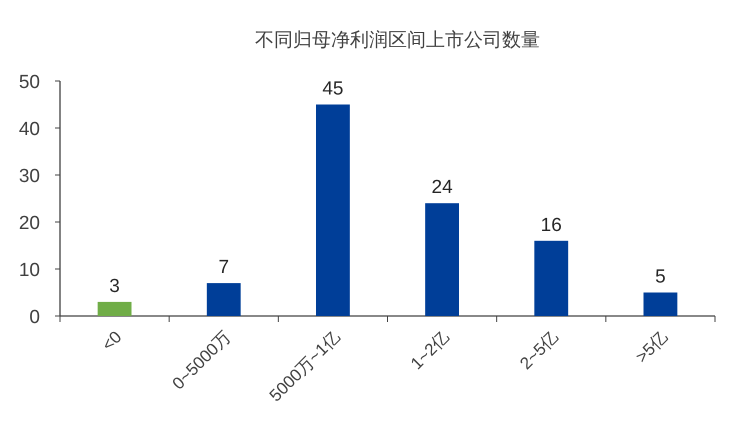 The height and width of the screenshot is (446, 738). Describe the element at coordinates (112, 341) in the screenshot. I see `x-tick-label: <0` at that location.